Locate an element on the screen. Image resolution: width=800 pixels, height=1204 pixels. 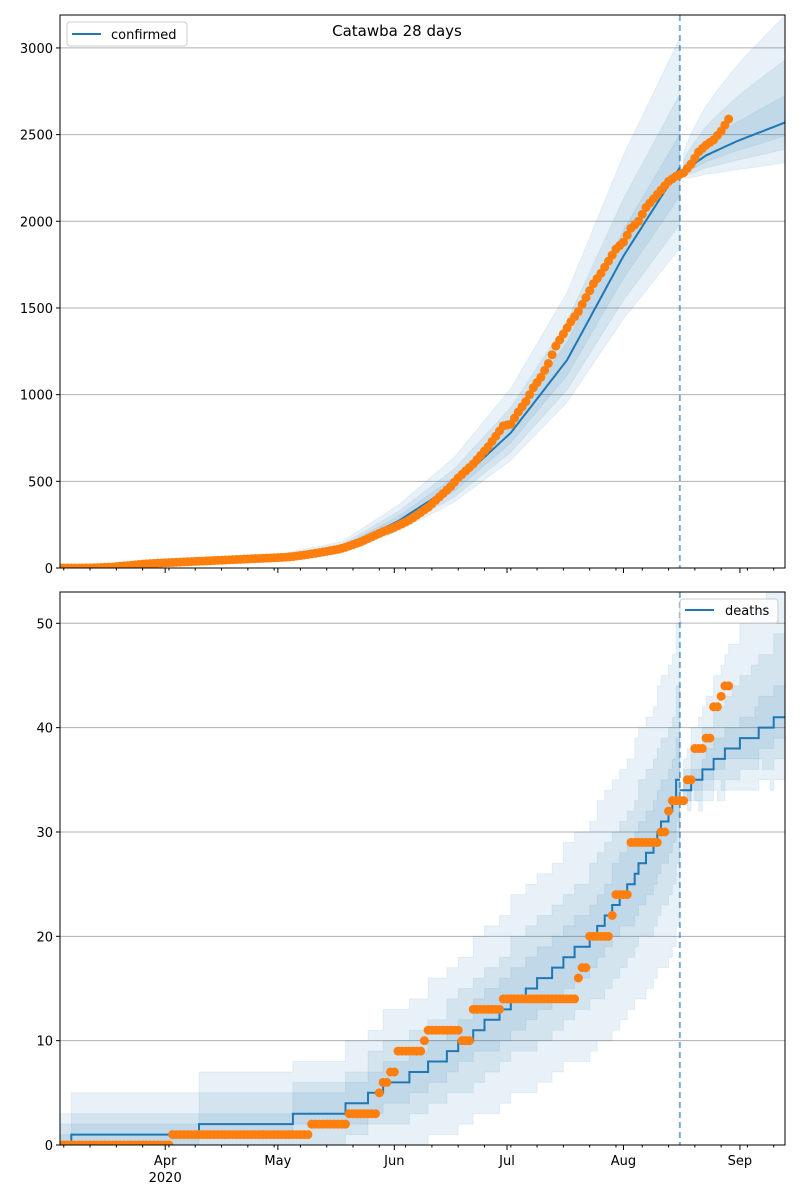
x-tick-label: Jul is located at coordinates (506, 1161).